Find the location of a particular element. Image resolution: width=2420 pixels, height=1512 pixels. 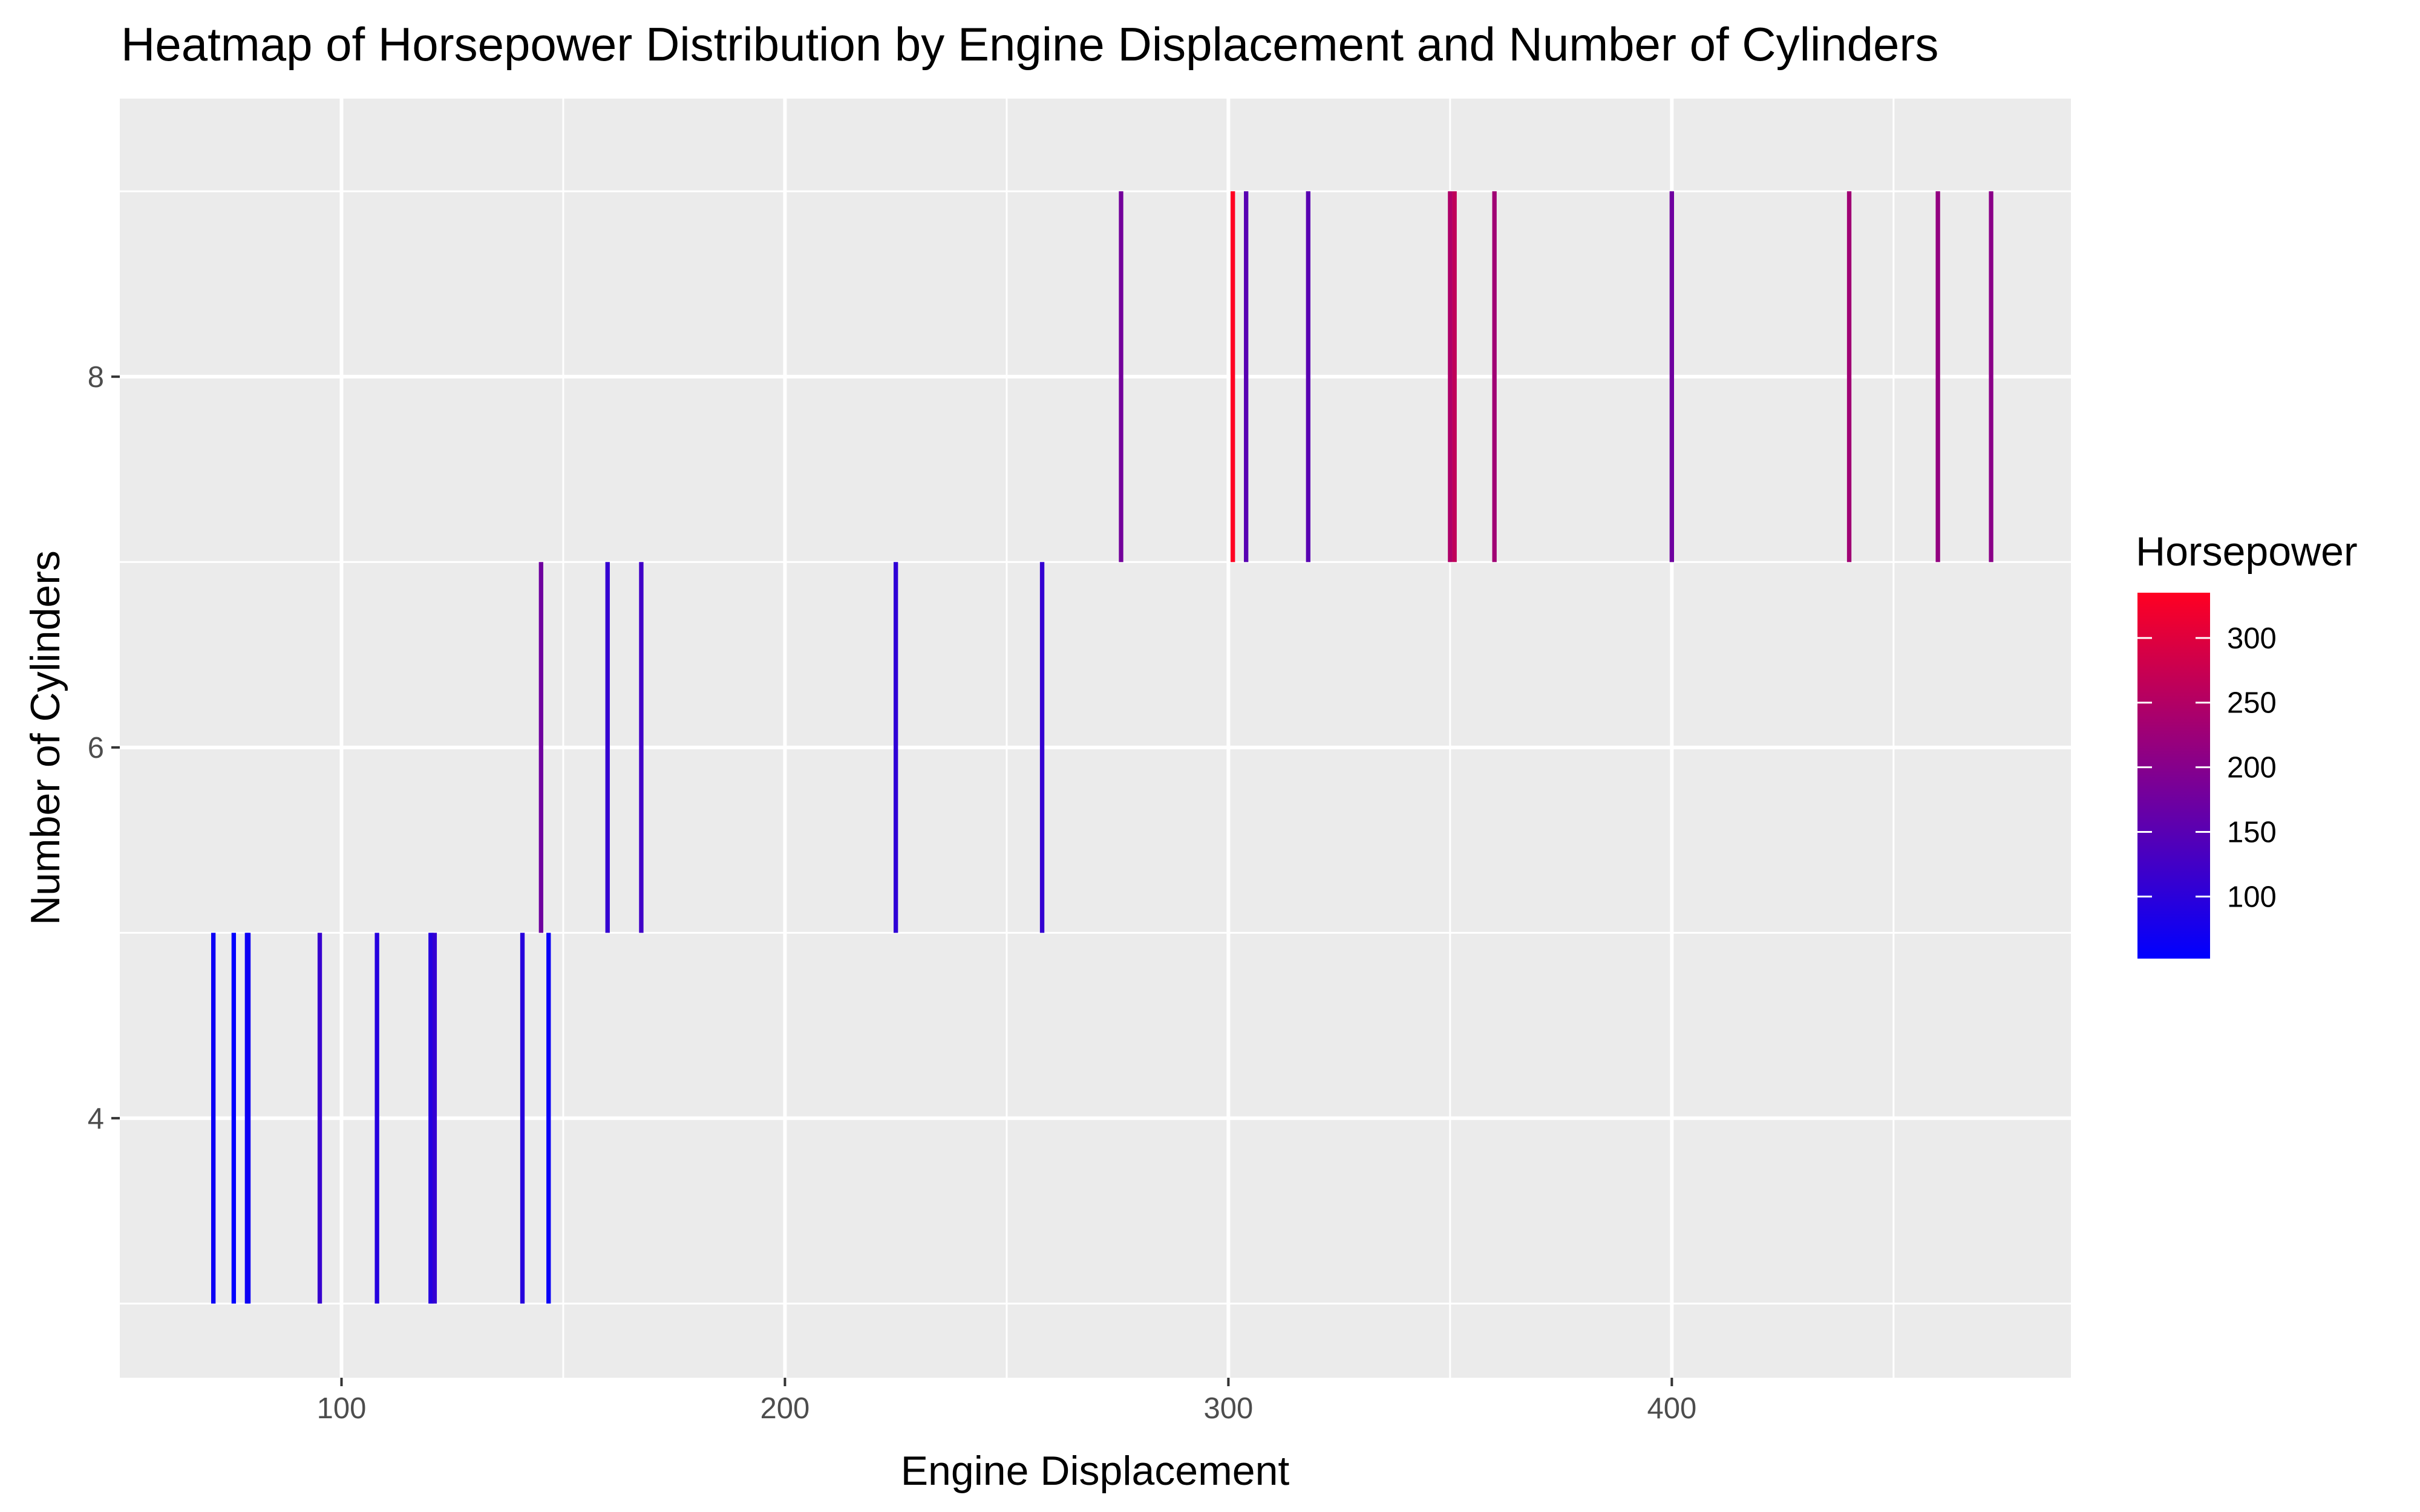

x-axis-title: Engine Displacement is located at coordinates (1095, 1471).